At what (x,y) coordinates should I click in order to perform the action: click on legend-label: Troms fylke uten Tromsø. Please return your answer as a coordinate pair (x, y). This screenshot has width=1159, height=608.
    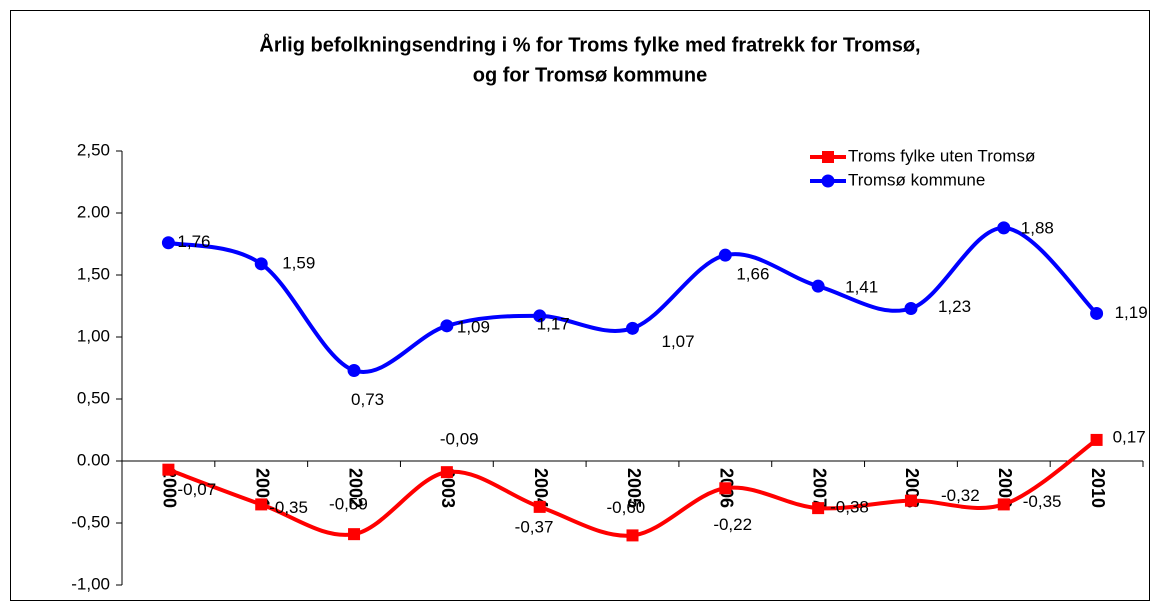
    Looking at the image, I should click on (941, 155).